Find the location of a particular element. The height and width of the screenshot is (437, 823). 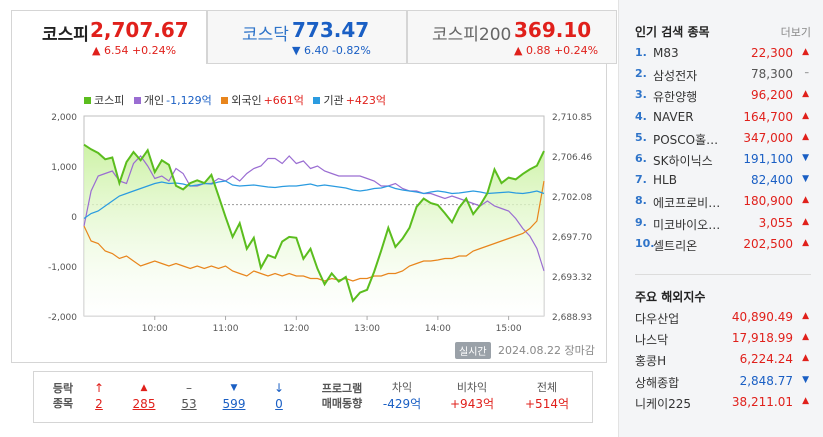

stock-name: SK하이닉스 is located at coordinates (683, 161).